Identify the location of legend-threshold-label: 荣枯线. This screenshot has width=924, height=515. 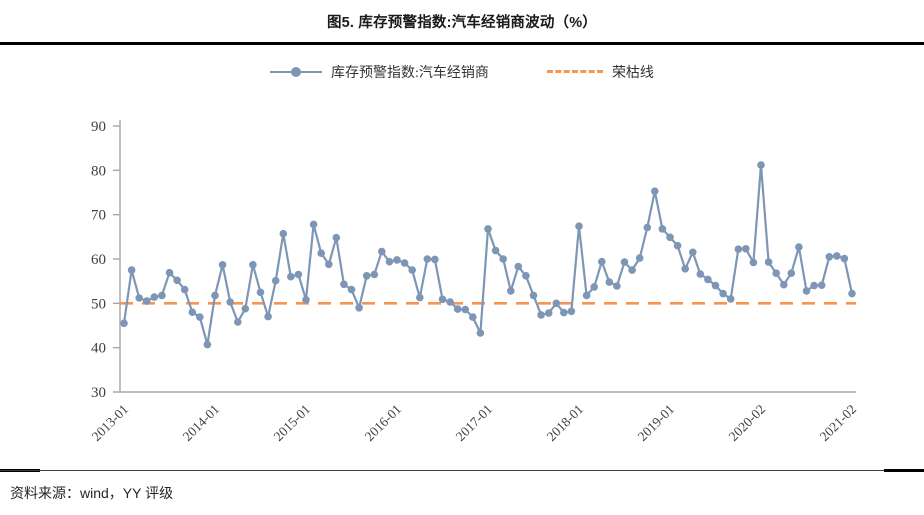
(632, 73).